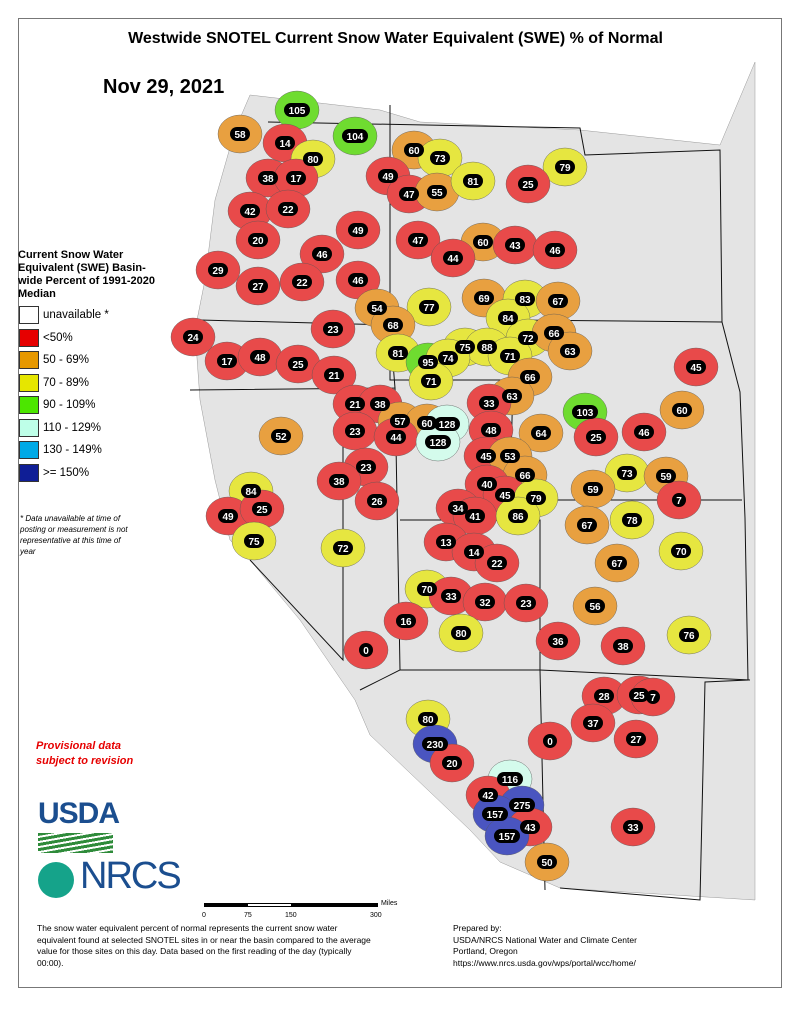 The image size is (791, 1024). I want to click on basin-label: 36, so click(558, 641).